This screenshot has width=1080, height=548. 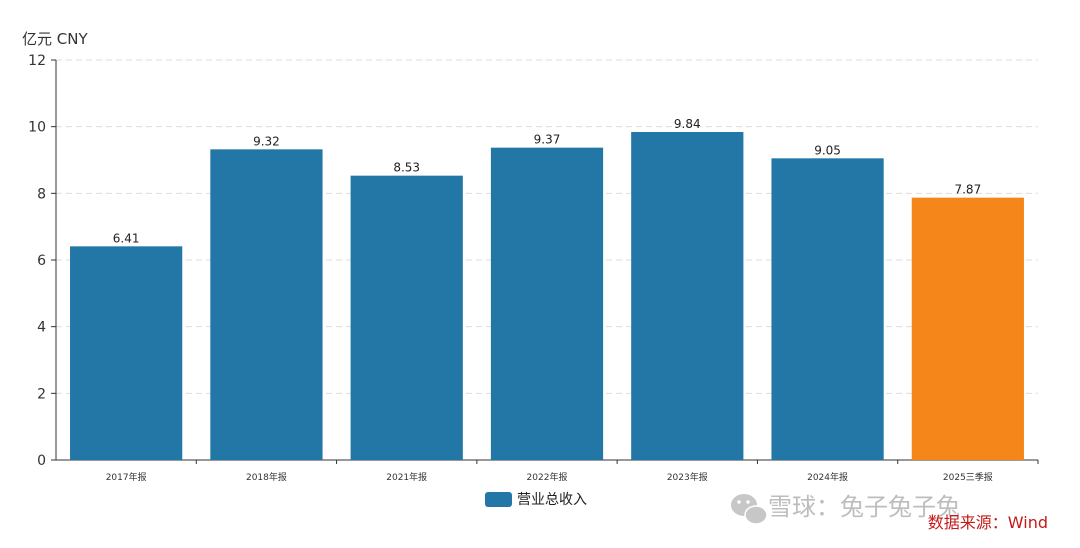 What do you see at coordinates (126, 238) in the screenshot?
I see `data-label: 6.41` at bounding box center [126, 238].